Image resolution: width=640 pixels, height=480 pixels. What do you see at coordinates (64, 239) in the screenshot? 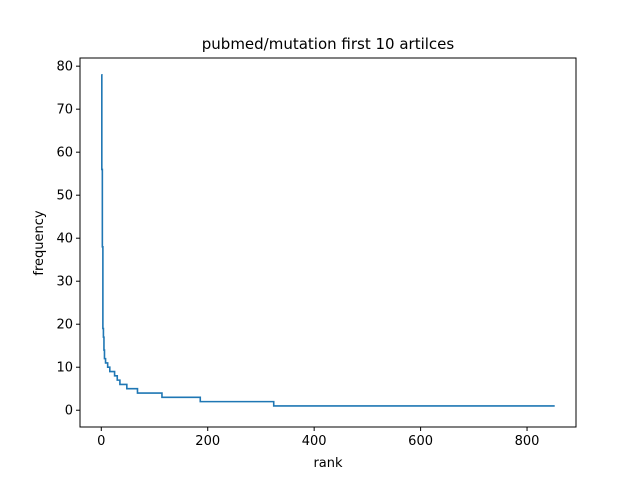
I see `y-tick-label: 40` at bounding box center [64, 239].